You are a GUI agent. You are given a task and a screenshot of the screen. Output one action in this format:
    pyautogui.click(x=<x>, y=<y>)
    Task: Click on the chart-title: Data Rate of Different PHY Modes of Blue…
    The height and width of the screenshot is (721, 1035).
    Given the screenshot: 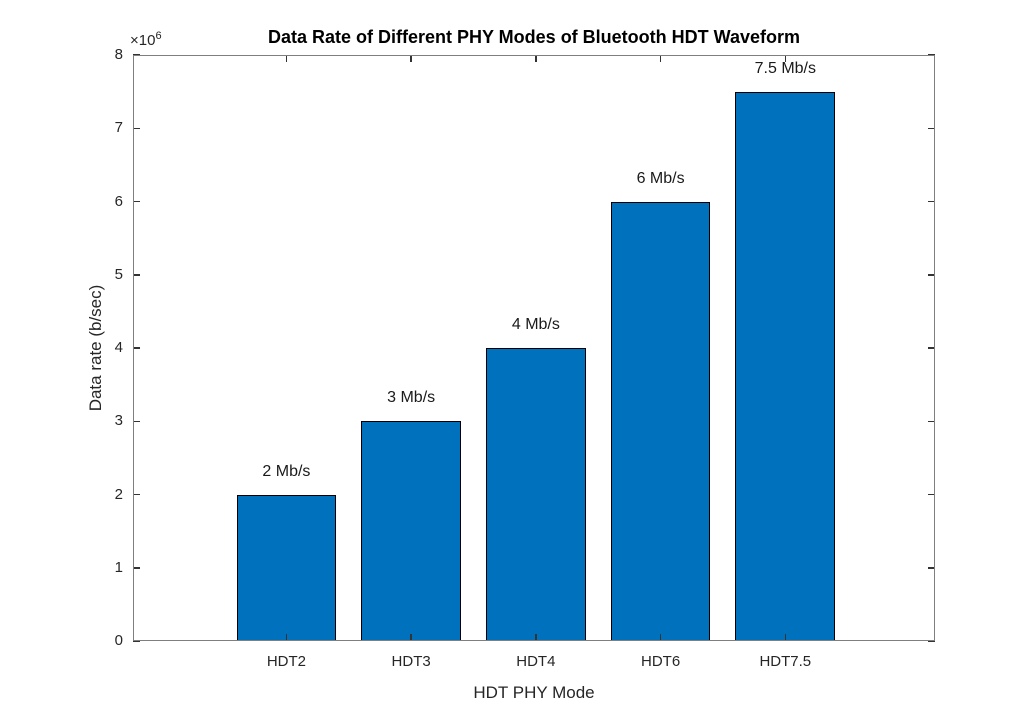 What is the action you would take?
    pyautogui.click(x=534, y=37)
    